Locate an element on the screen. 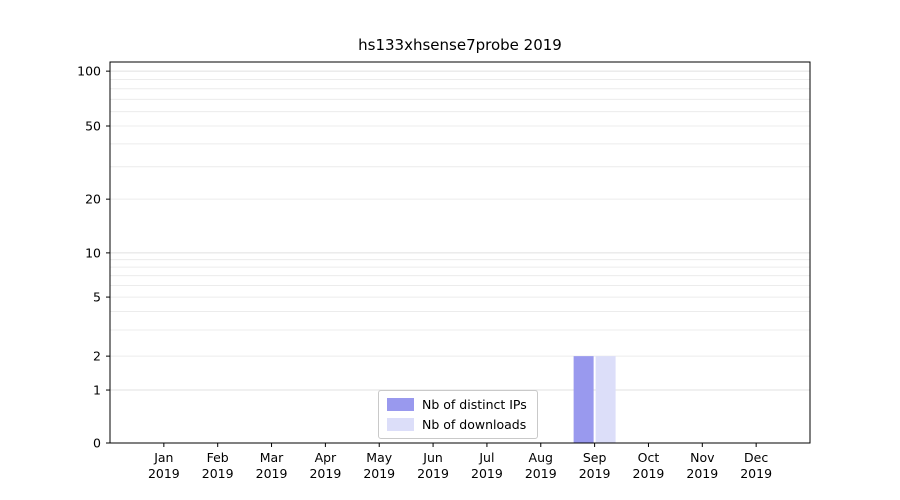 The image size is (900, 500). x-tick-month-label: Feb is located at coordinates (218, 457).